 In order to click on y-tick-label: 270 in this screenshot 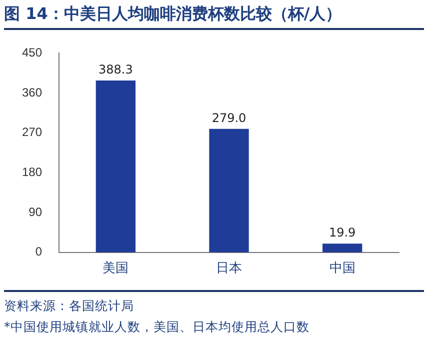, I will do `click(32, 132)`.